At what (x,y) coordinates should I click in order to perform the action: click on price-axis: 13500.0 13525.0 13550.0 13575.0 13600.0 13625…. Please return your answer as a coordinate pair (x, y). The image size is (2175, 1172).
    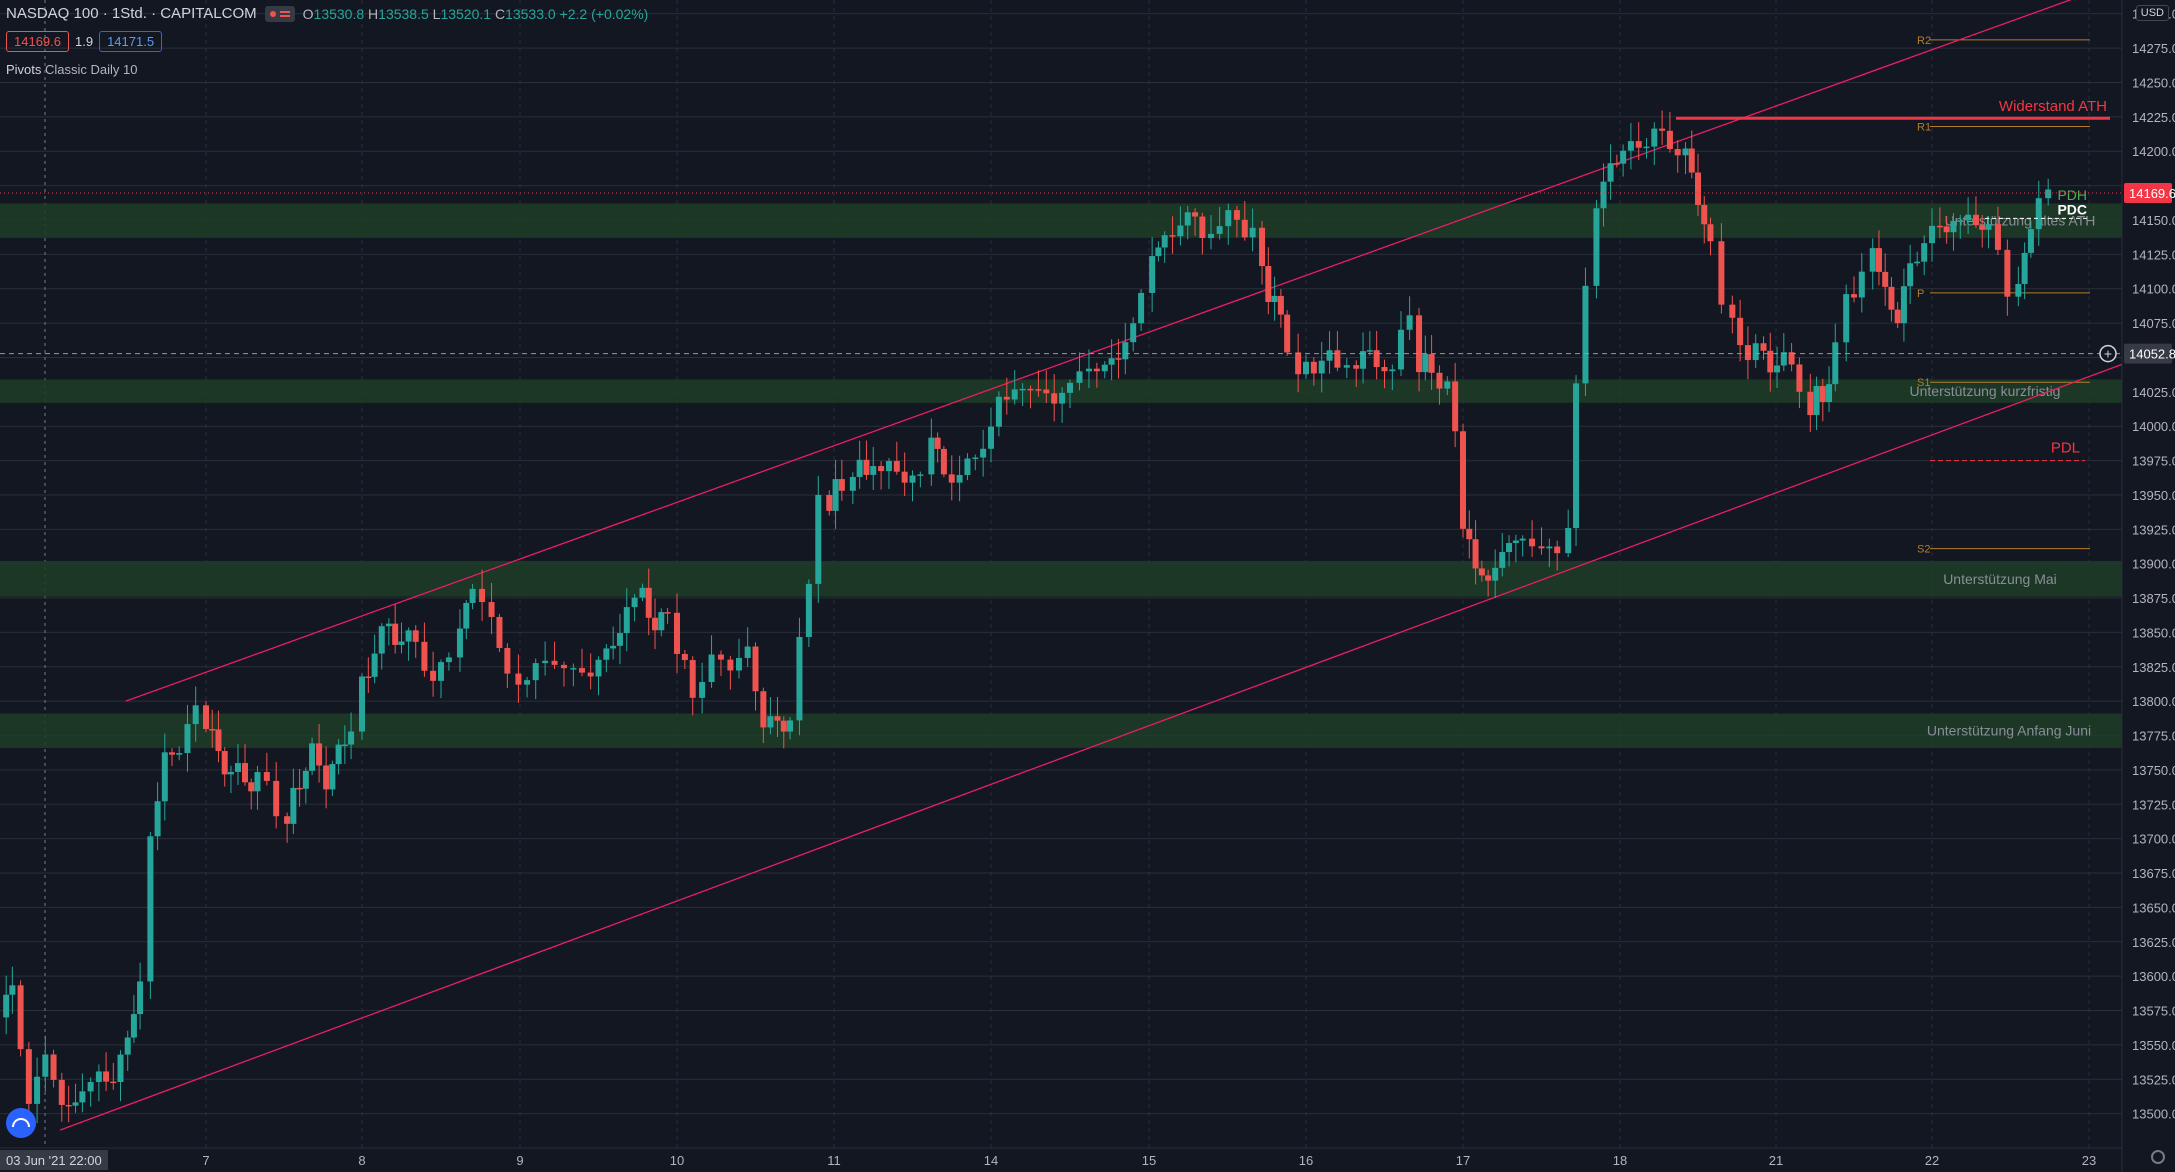
    Looking at the image, I should click on (2148, 586).